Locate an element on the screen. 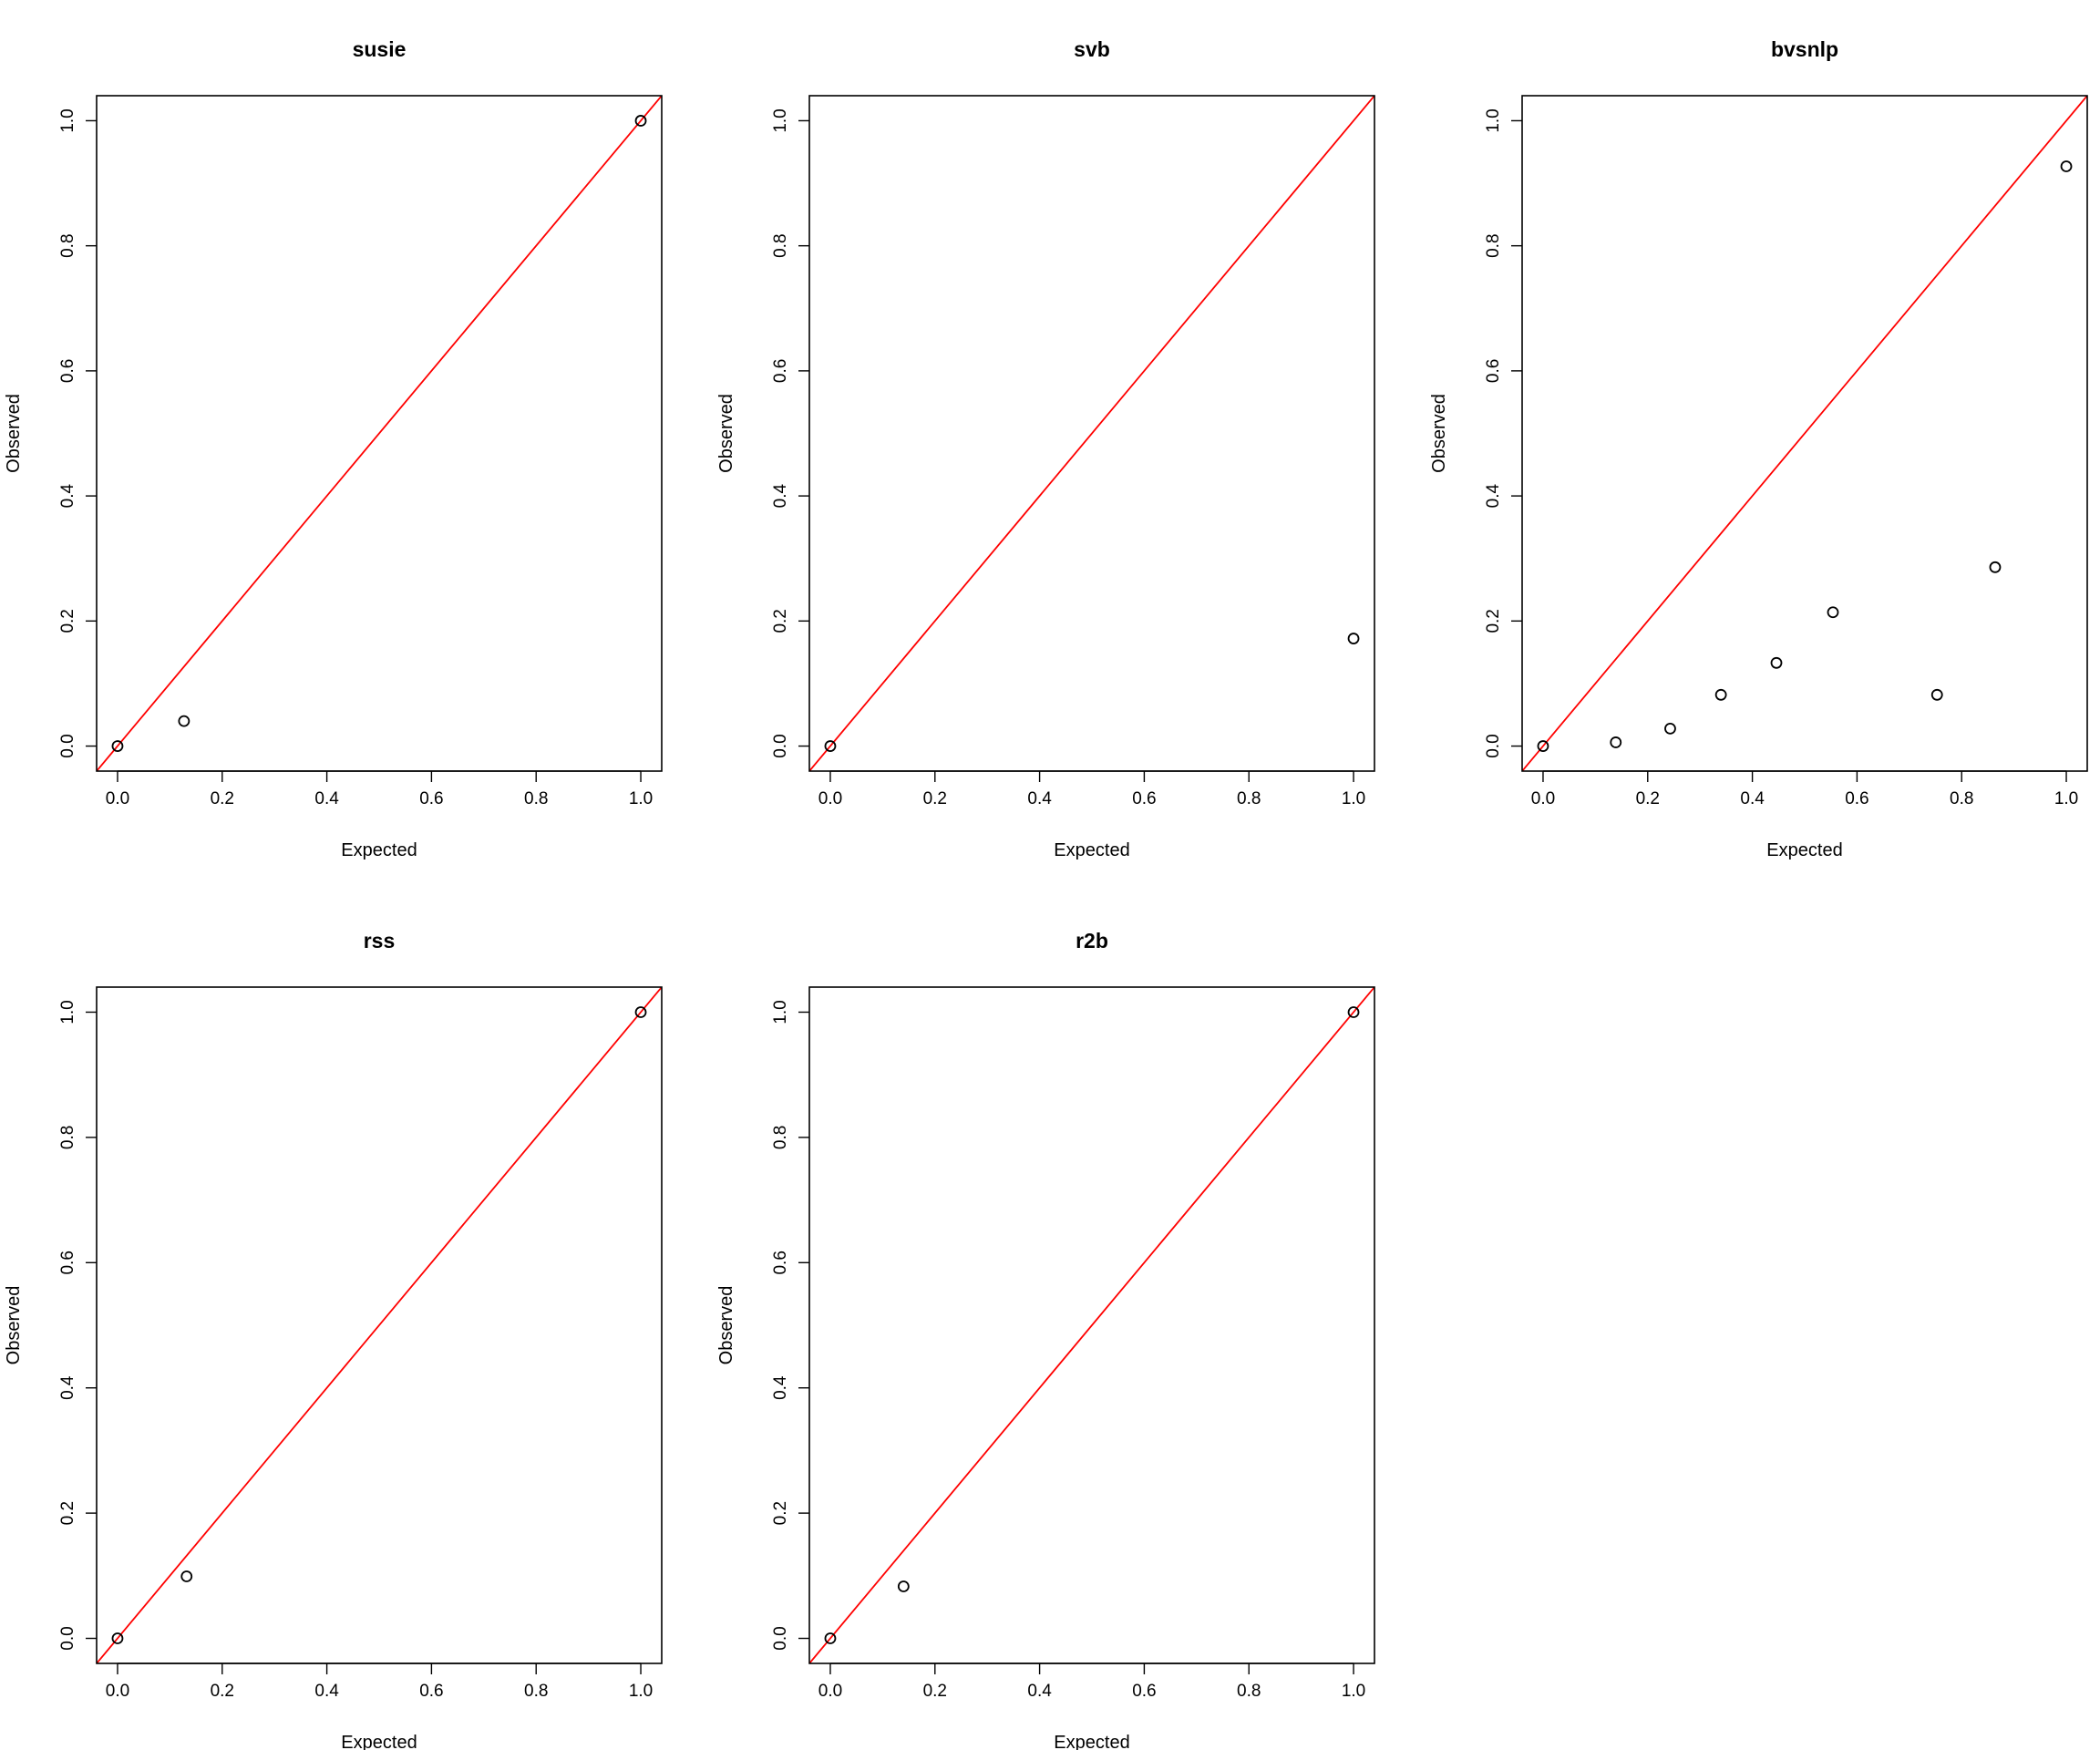  susie-y-tick-label-3: 0.6 is located at coordinates (68, 371).